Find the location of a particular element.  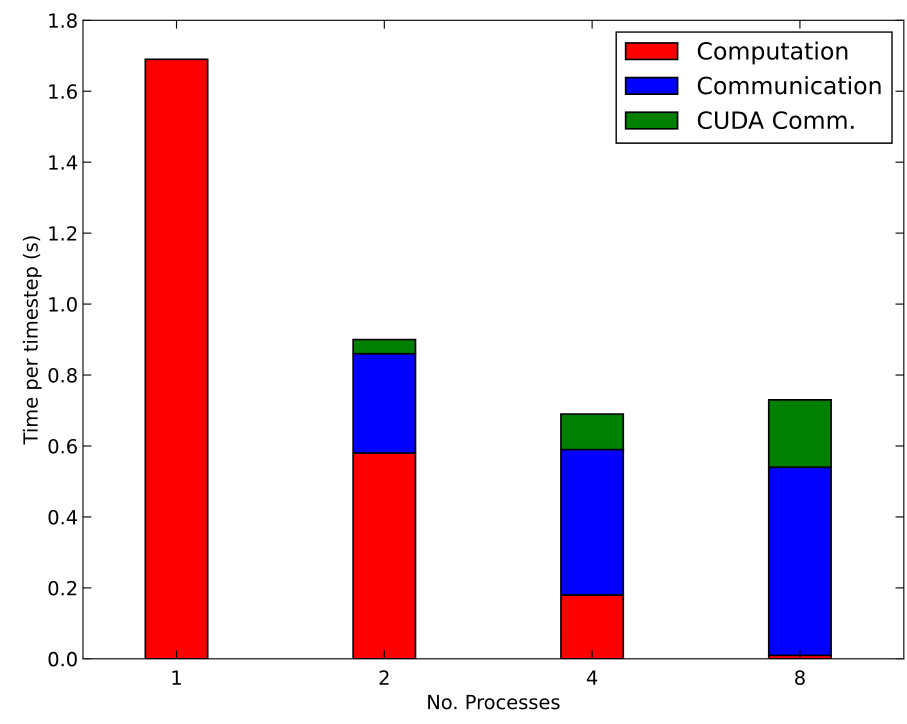

y-axis-title: Time per timestep (s) is located at coordinates (32, 340).